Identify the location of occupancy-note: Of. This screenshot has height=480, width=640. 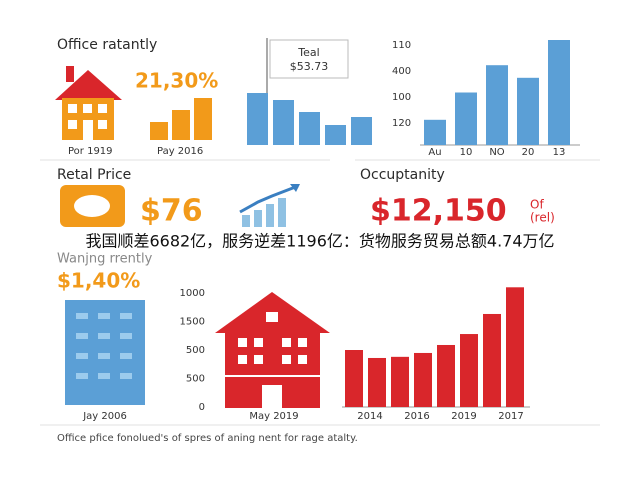
(537, 205).